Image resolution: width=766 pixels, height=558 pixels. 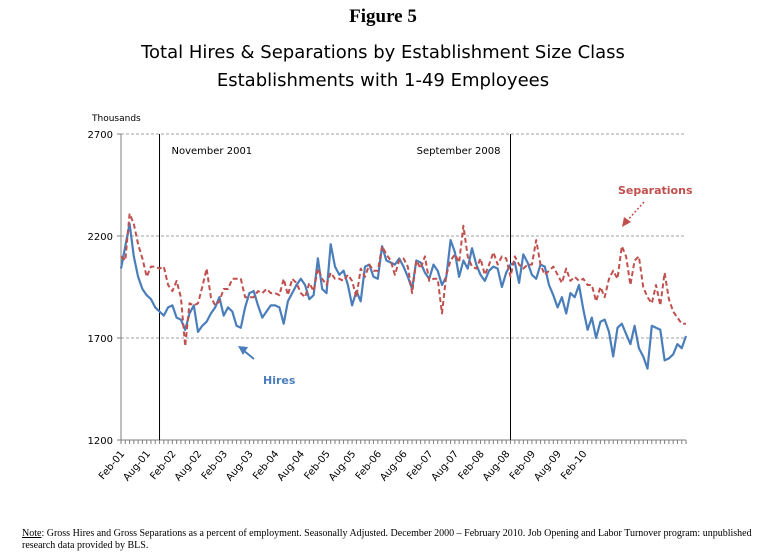 What do you see at coordinates (655, 190) in the screenshot?
I see `separations-annotation-label: Separations` at bounding box center [655, 190].